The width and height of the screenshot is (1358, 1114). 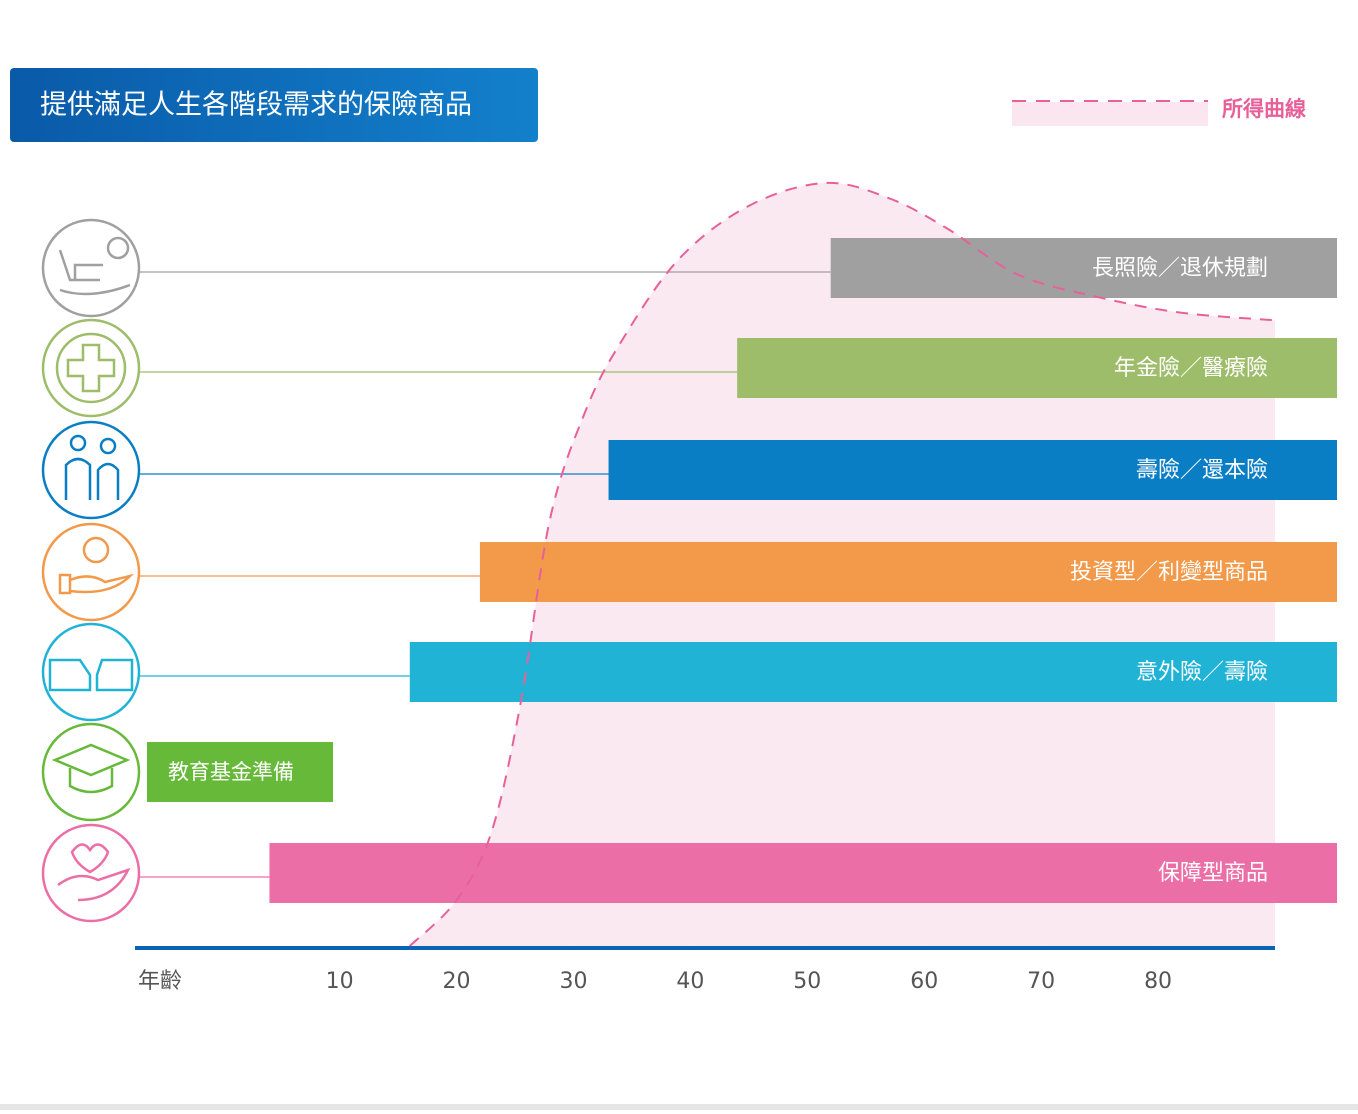 I want to click on icon-education, so click(x=91, y=772).